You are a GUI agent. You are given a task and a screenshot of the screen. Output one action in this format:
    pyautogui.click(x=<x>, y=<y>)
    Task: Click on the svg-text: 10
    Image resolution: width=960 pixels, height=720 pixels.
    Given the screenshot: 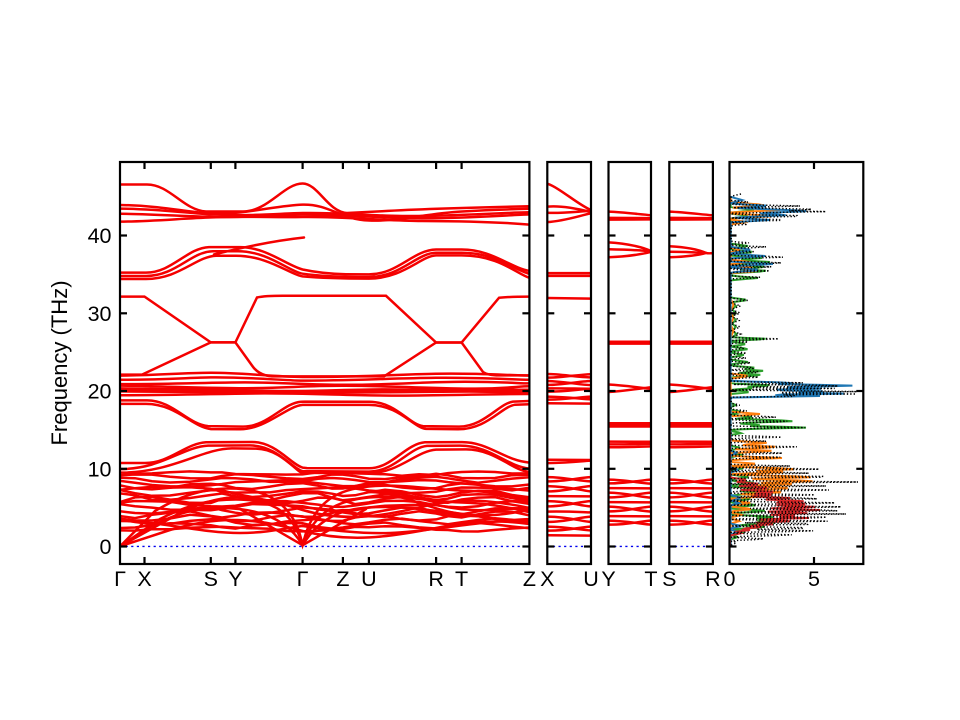 What is the action you would take?
    pyautogui.click(x=100, y=469)
    